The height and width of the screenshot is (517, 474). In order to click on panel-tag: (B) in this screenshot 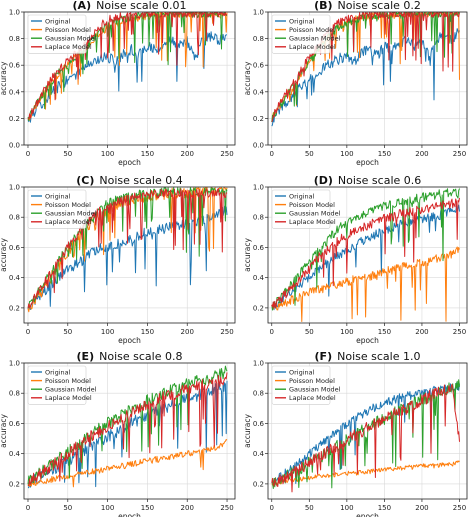, I will do `click(323, 6)`.